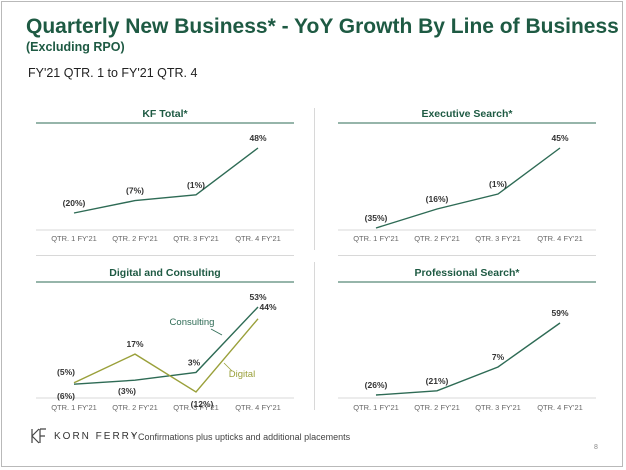 Image resolution: width=626 pixels, height=470 pixels. What do you see at coordinates (437, 199) in the screenshot?
I see `data-label: (16%)` at bounding box center [437, 199].